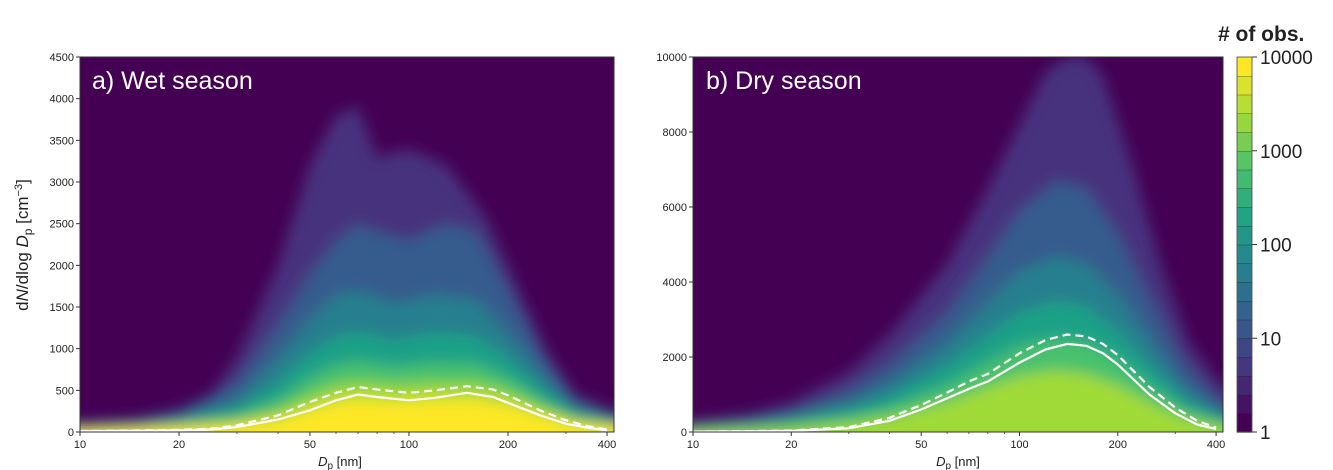 Image resolution: width=1333 pixels, height=470 pixels. What do you see at coordinates (1276, 246) in the screenshot?
I see `colorbar-tick-label: 100` at bounding box center [1276, 246].